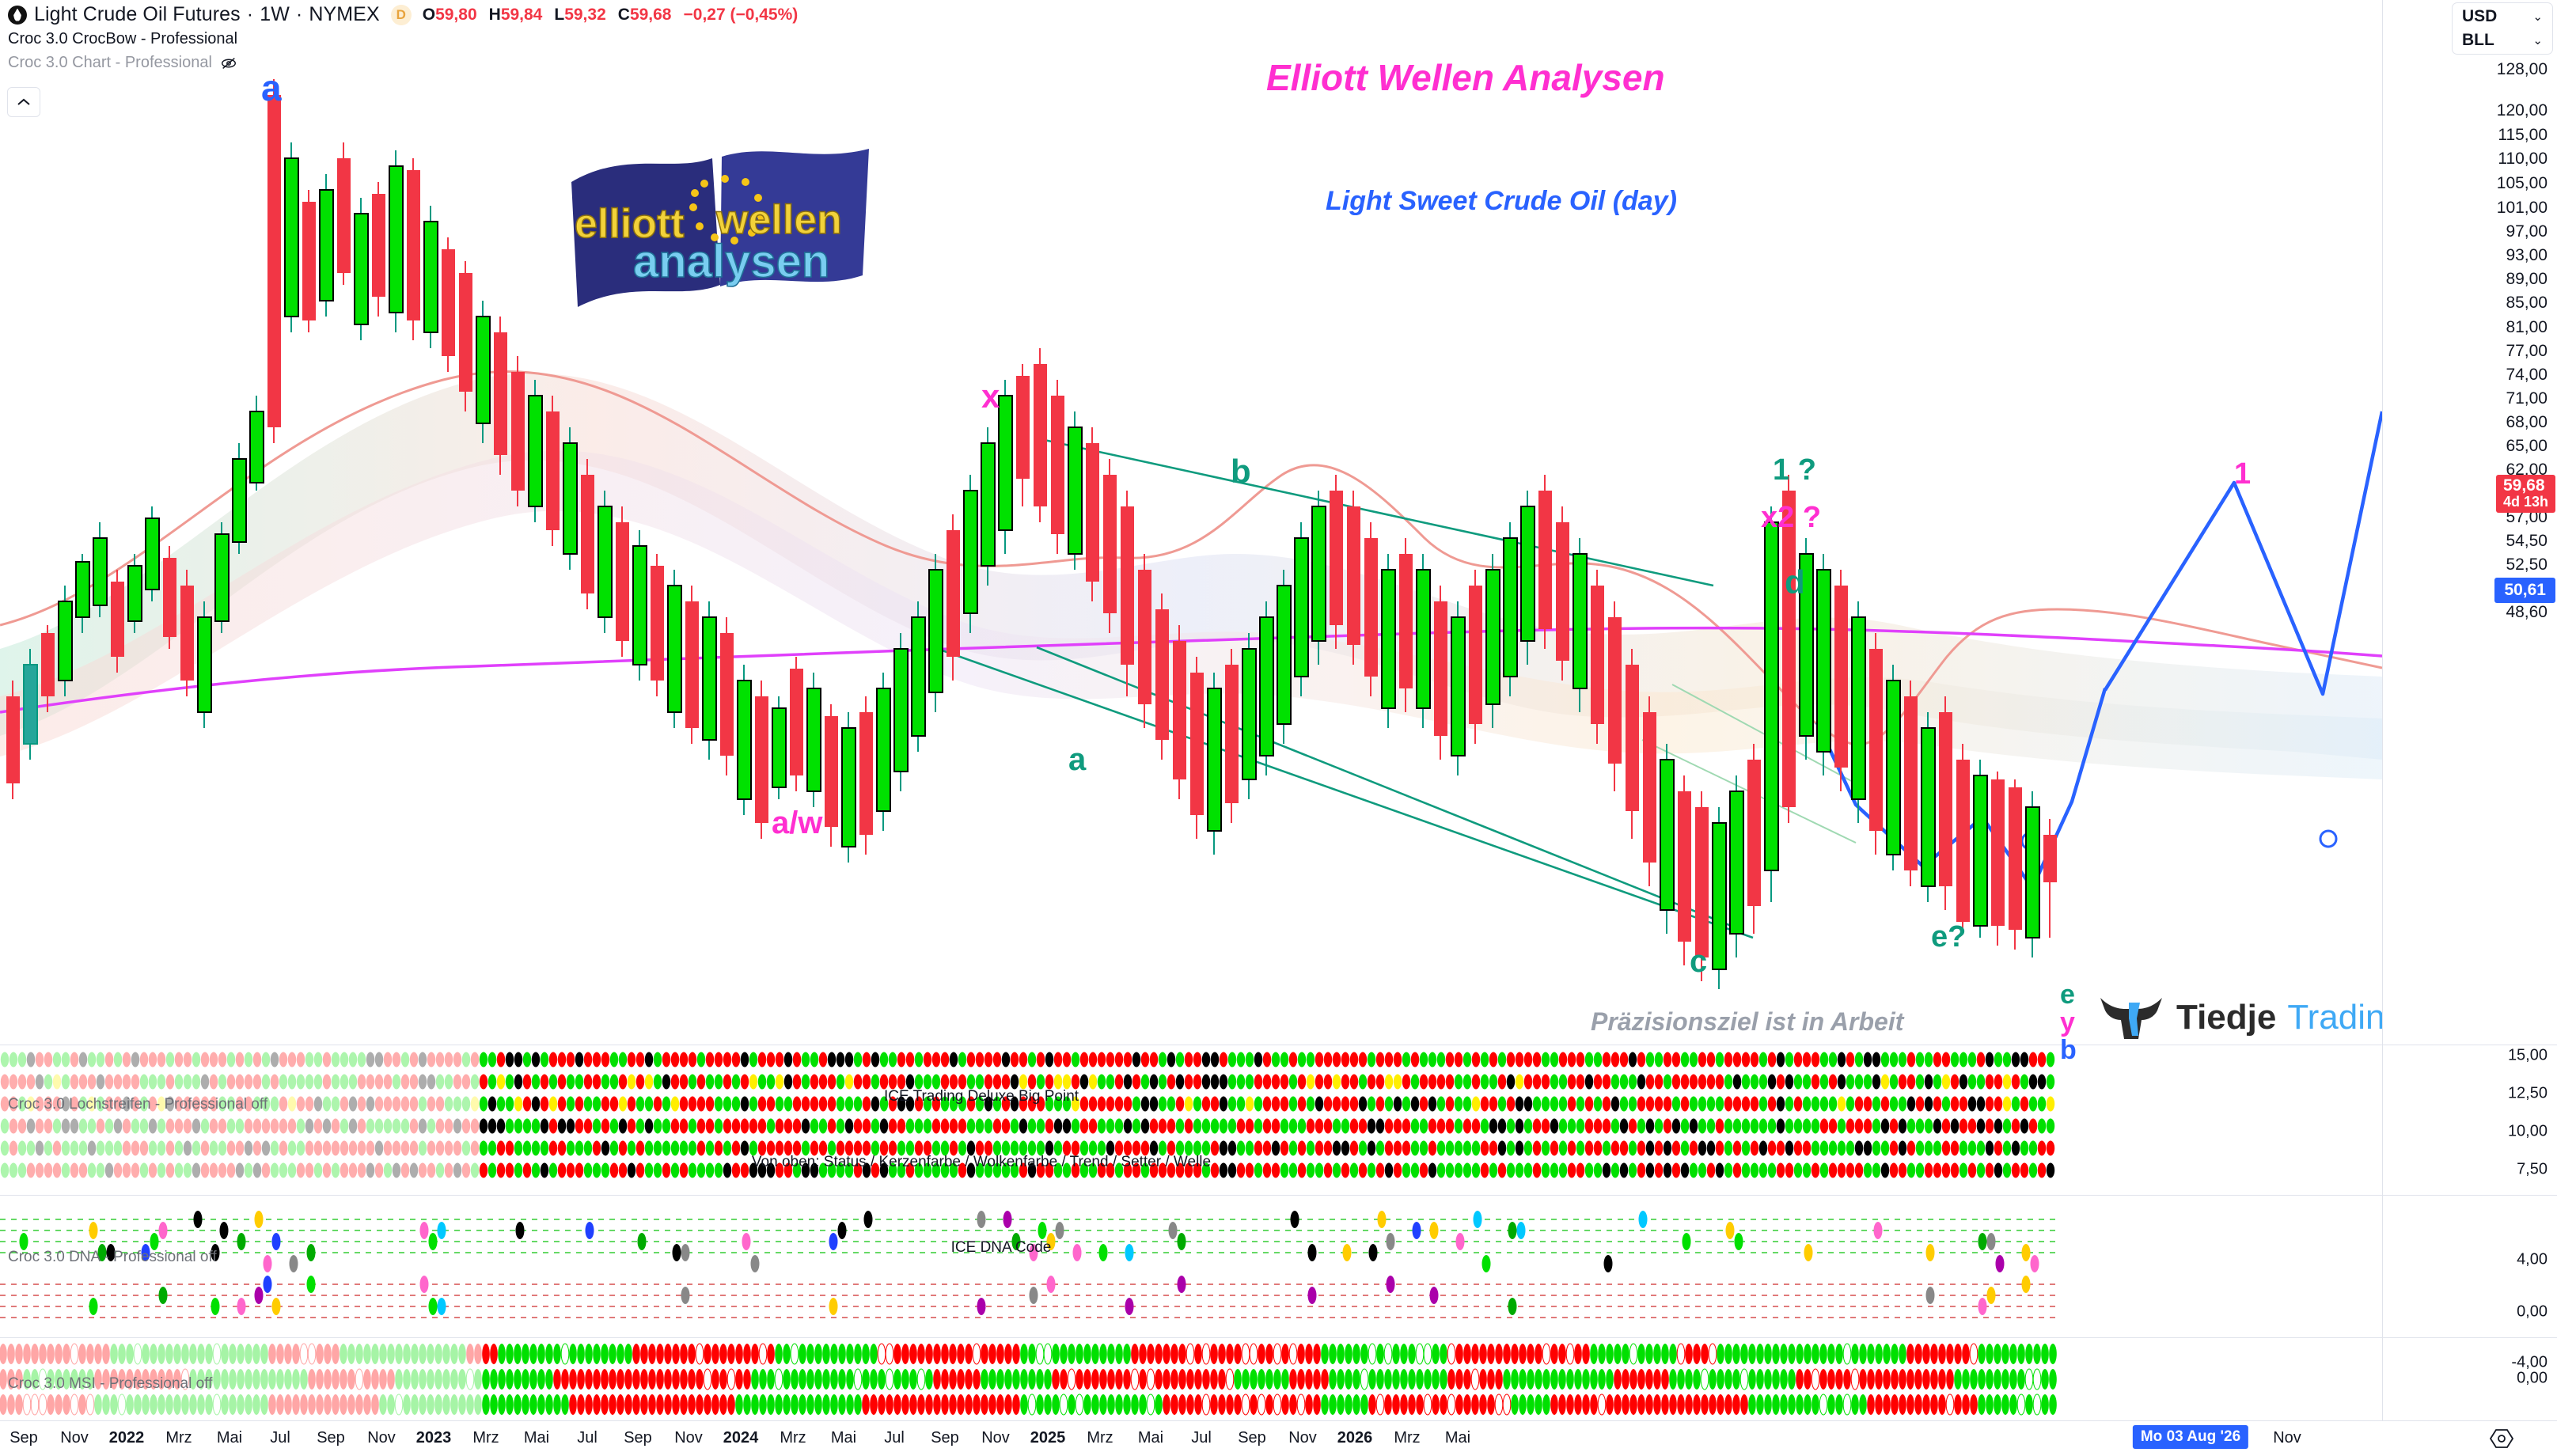  I want to click on interval-label: 1W, so click(275, 14).